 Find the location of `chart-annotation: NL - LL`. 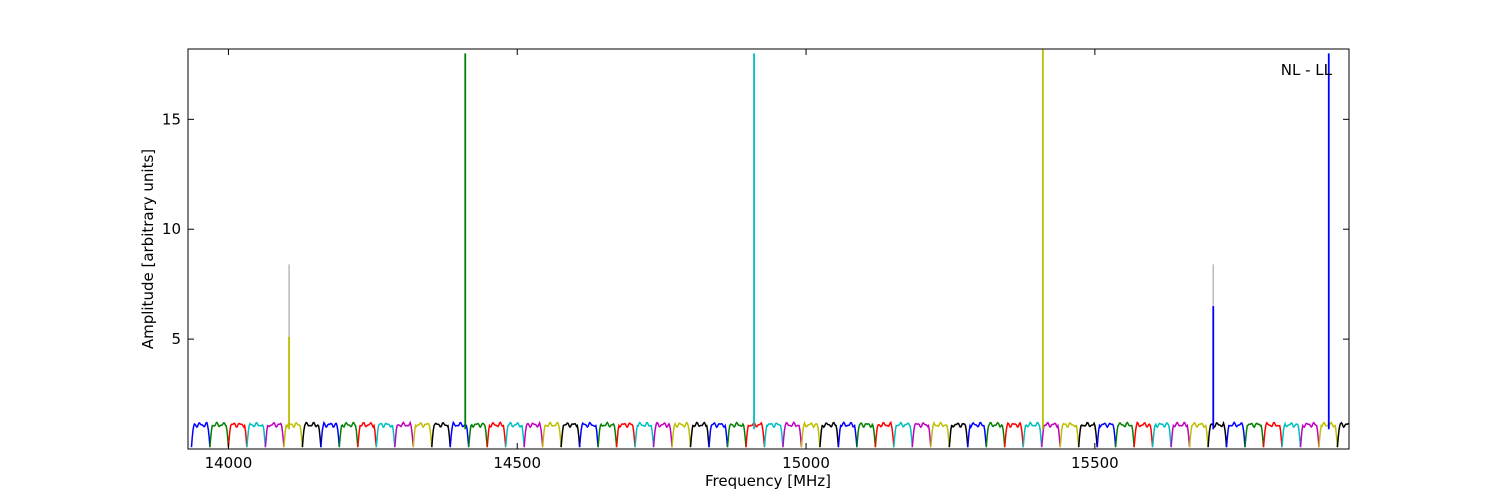

chart-annotation: NL - LL is located at coordinates (1307, 70).